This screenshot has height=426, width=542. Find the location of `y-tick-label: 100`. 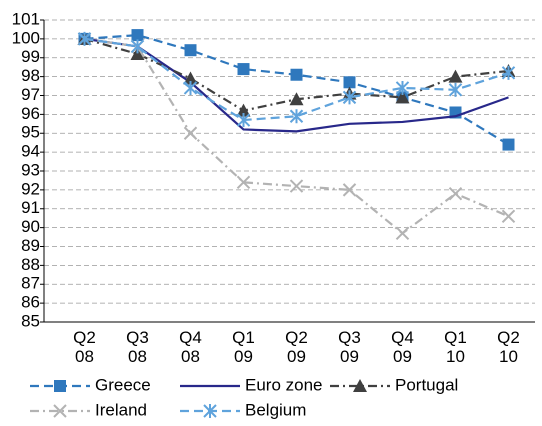

y-tick-label: 100 is located at coordinates (26, 37).